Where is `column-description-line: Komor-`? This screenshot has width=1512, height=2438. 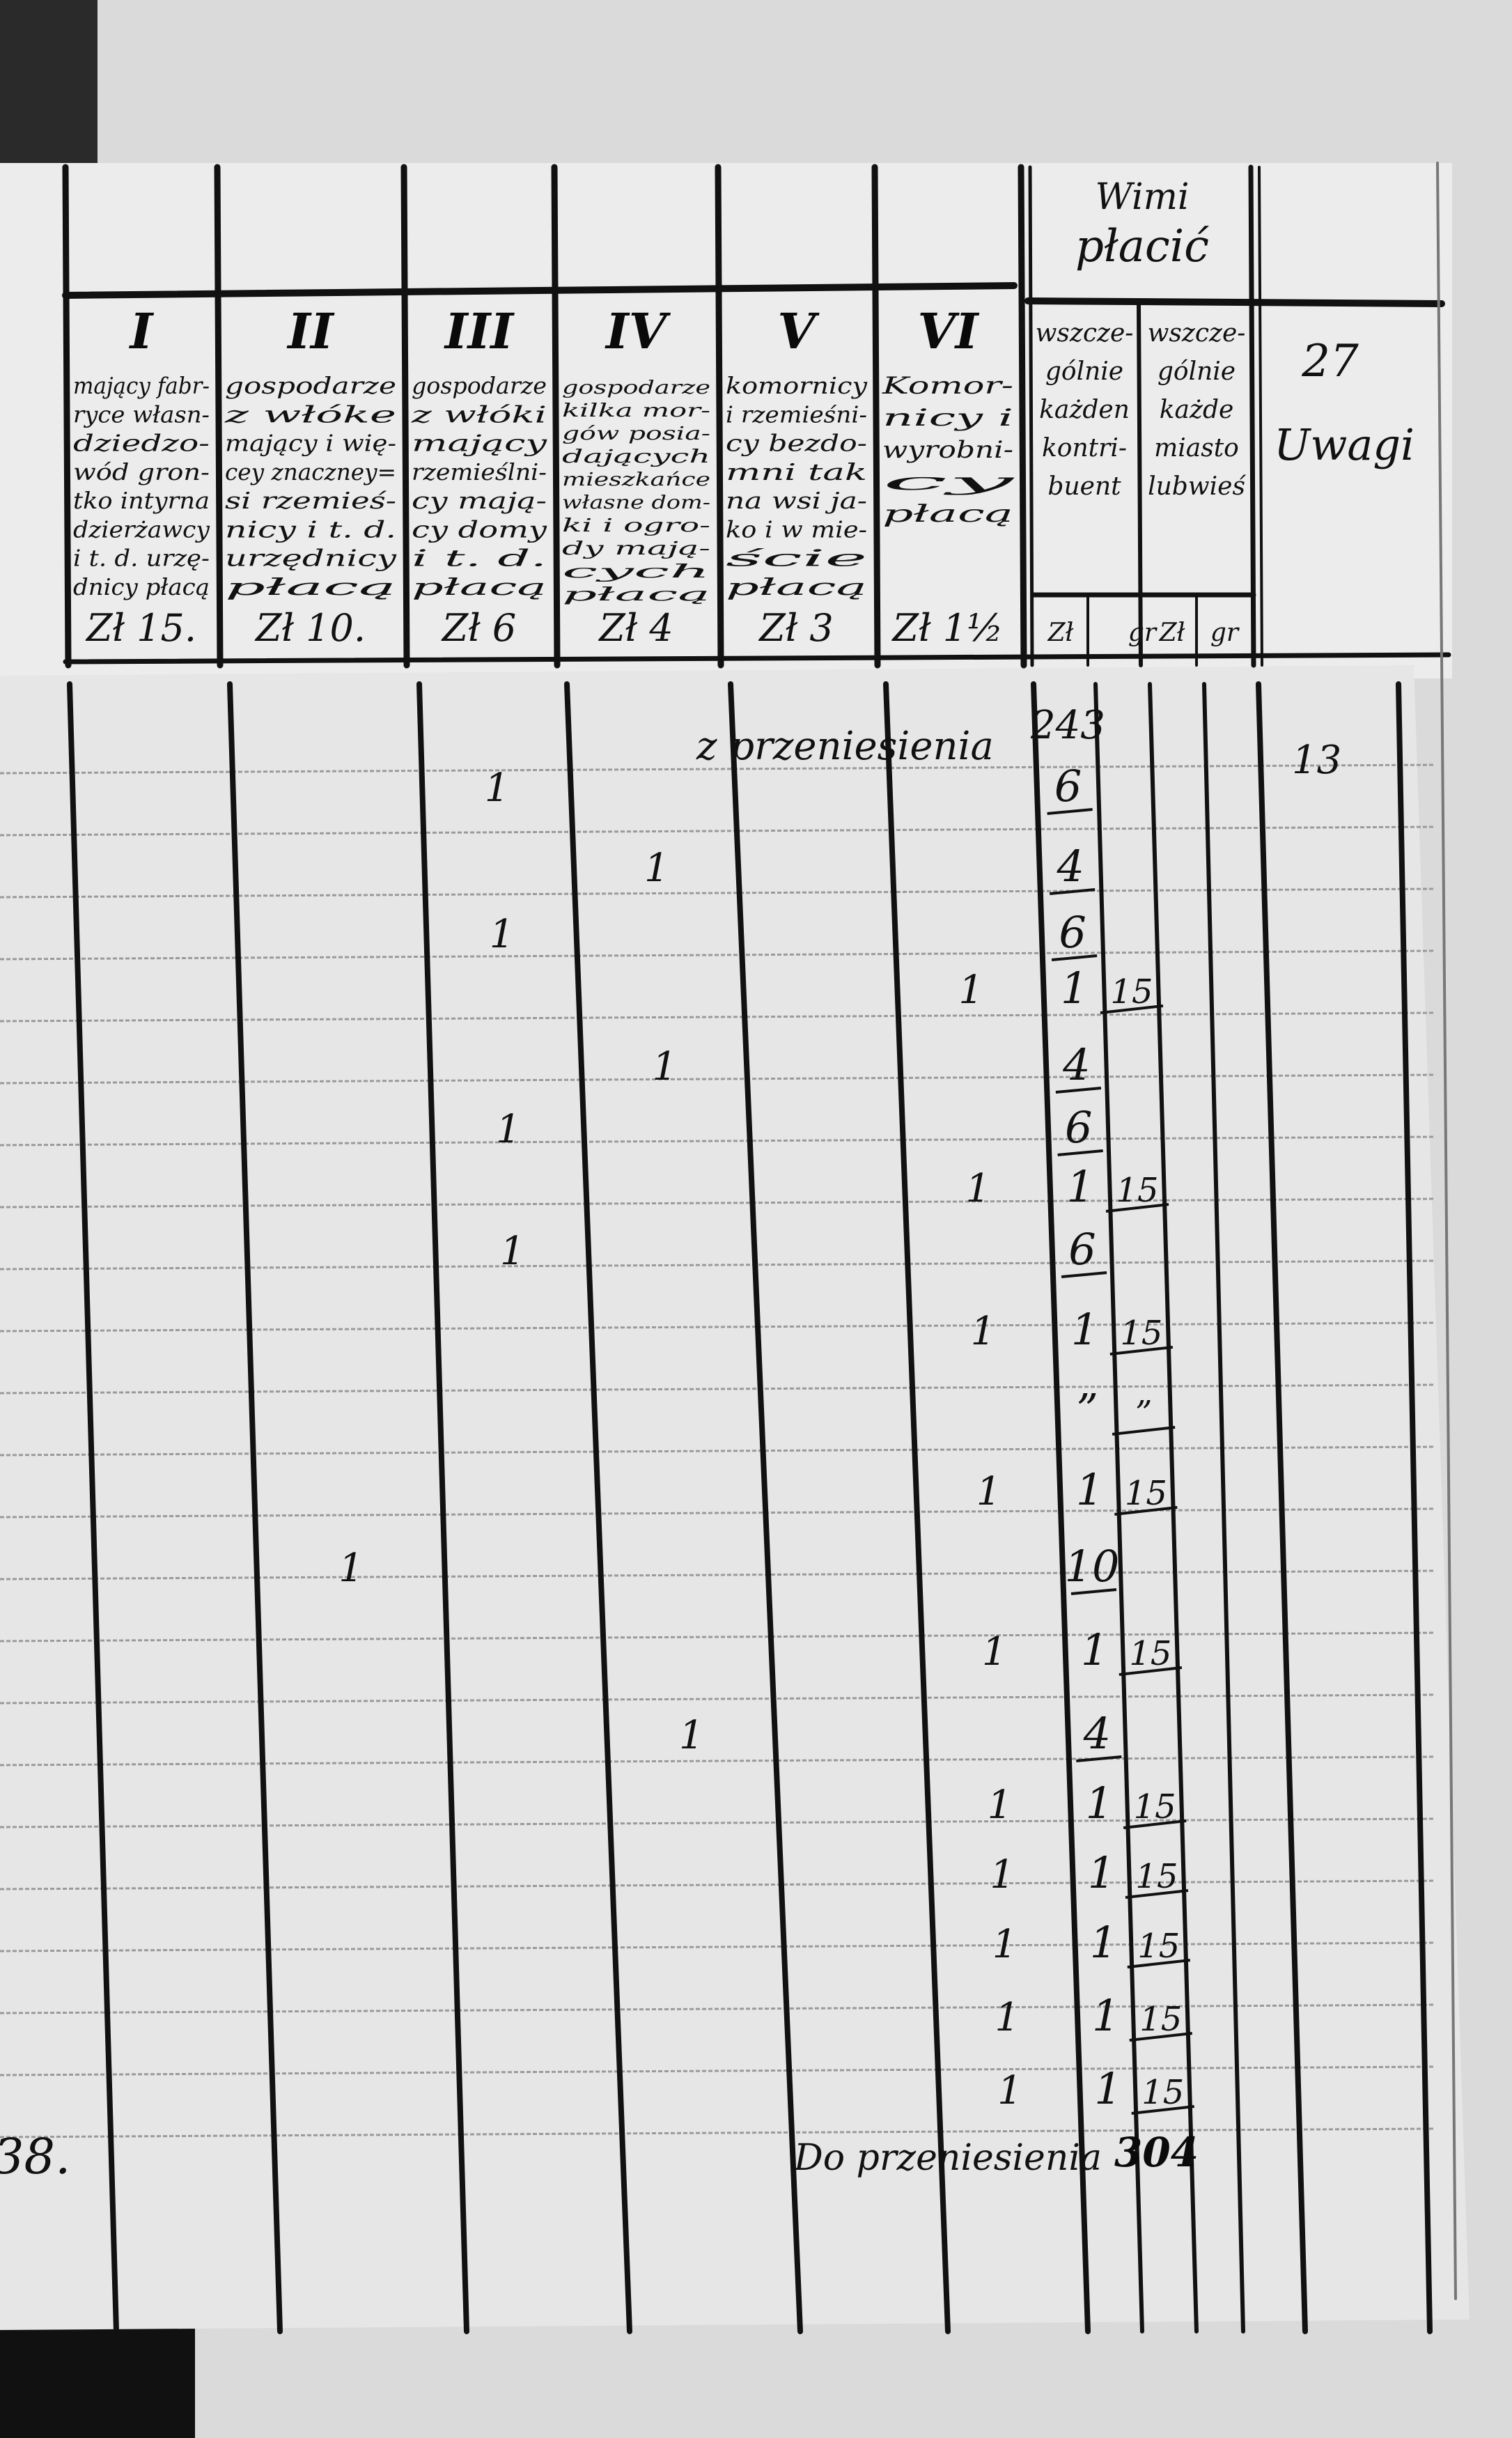
column-description-line: Komor- is located at coordinates (948, 386).